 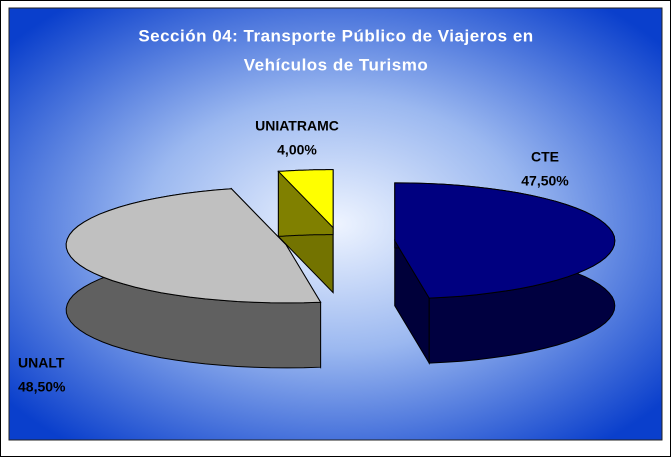 What do you see at coordinates (545, 157) in the screenshot?
I see `slice-label: CTE` at bounding box center [545, 157].